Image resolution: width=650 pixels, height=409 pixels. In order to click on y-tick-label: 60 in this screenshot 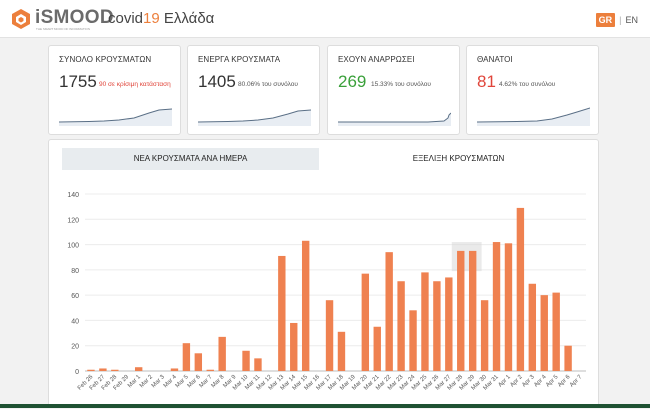, I will do `click(75, 296)`.